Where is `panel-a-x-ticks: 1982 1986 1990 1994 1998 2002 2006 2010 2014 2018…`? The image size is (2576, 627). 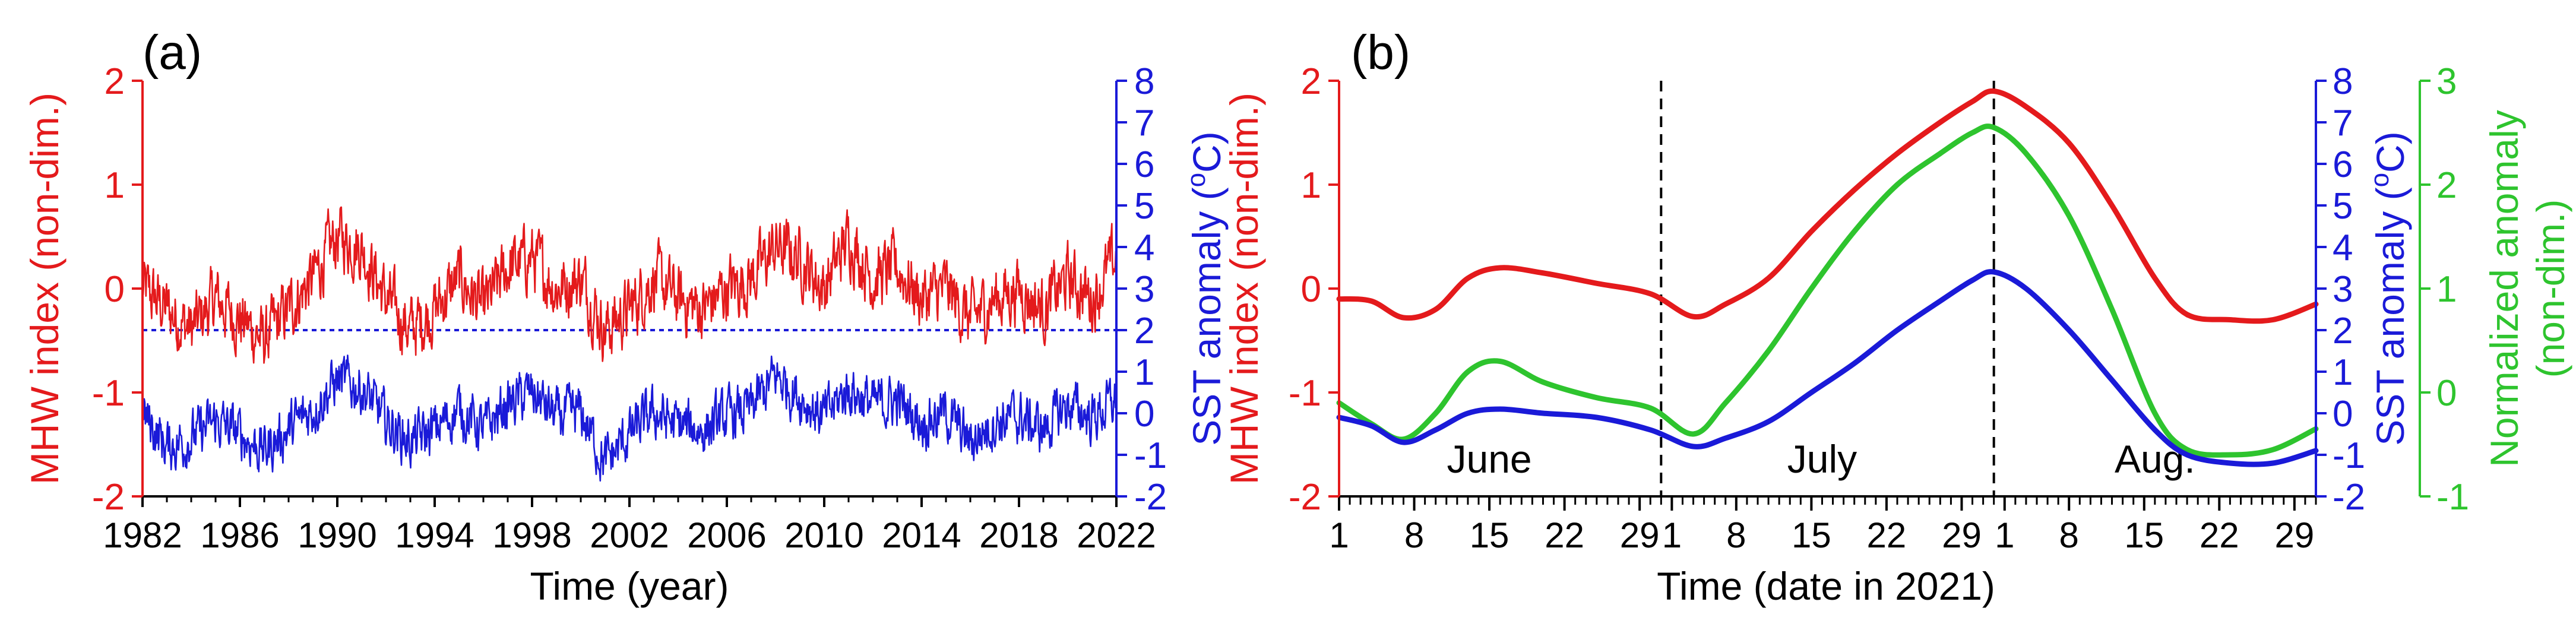
panel-a-x-ticks: 1982 1986 1990 1994 1998 2002 2006 2010 2014 2018… is located at coordinates (629, 525).